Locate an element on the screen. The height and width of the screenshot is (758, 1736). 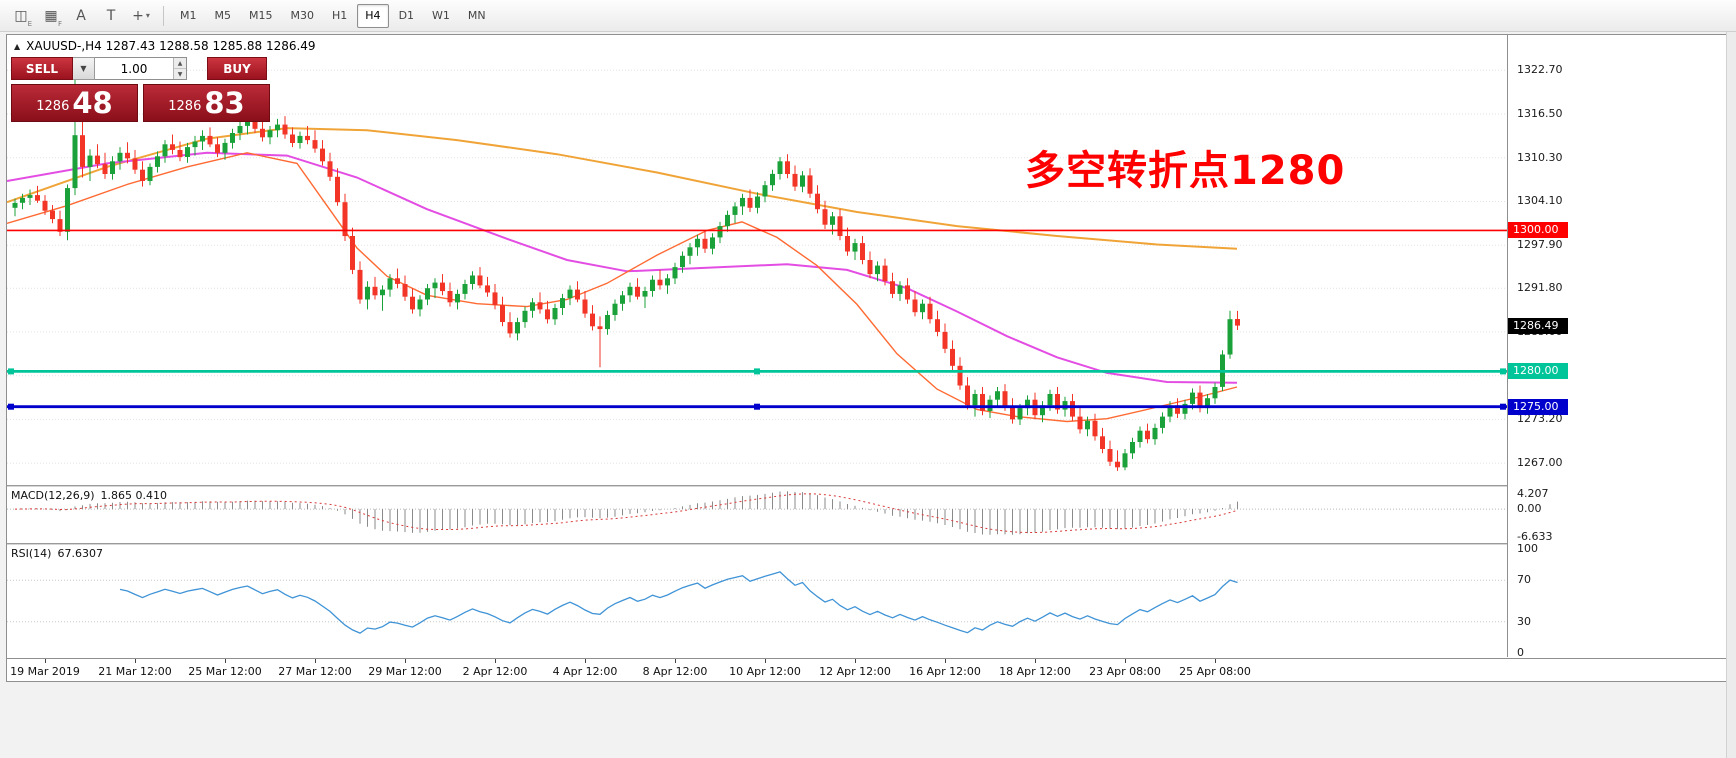
time-axis-label: 4 Apr 12:00 is located at coordinates (585, 671).